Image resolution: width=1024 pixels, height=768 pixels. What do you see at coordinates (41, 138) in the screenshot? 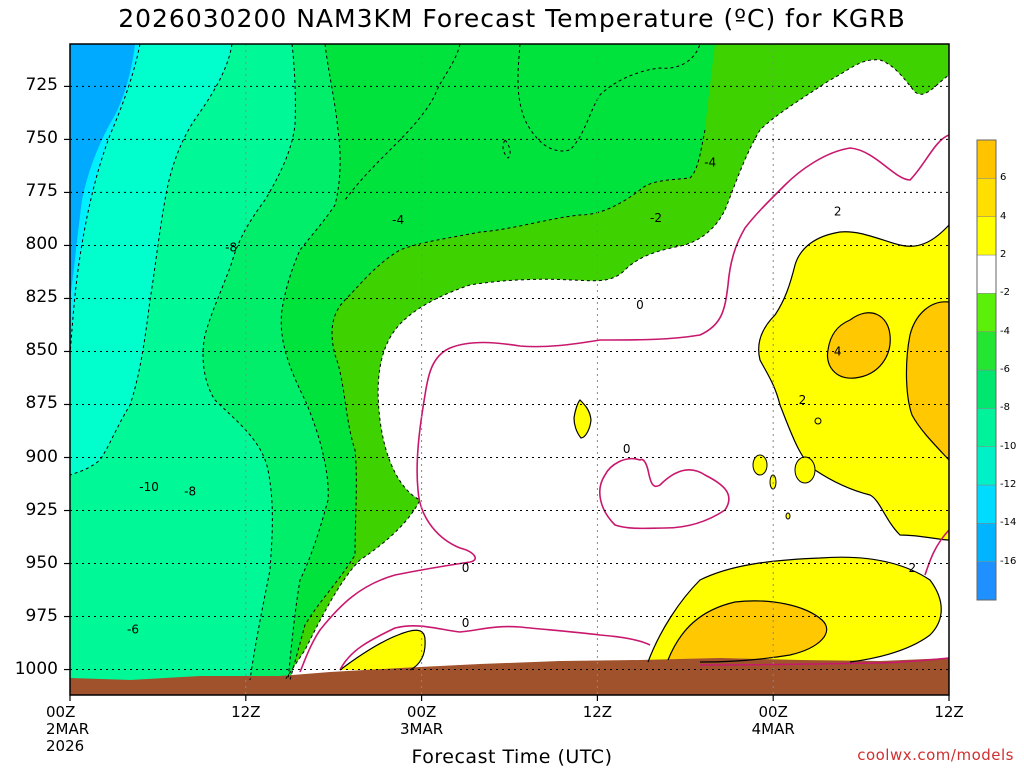
I see `y-tick-label: 750` at bounding box center [41, 138].